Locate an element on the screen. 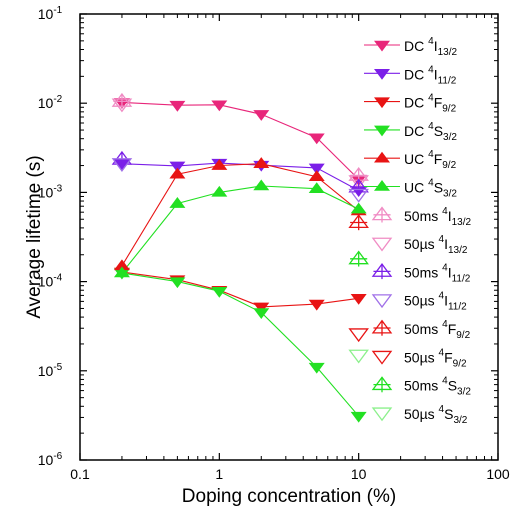  legend-label: DC 4S3/2 is located at coordinates (430, 132).